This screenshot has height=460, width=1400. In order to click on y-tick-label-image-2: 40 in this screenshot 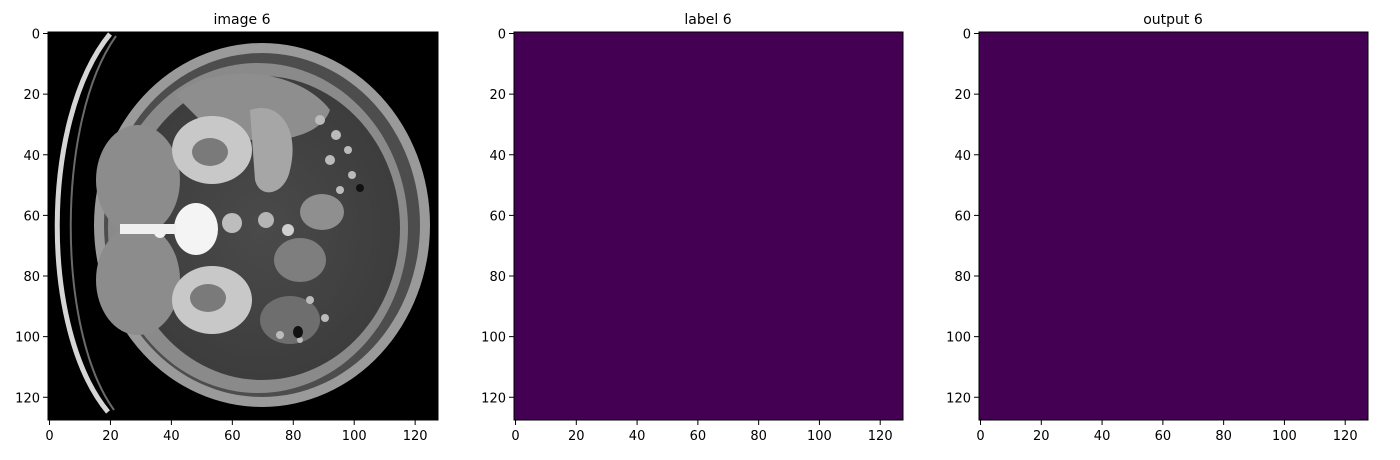, I will do `click(31, 156)`.